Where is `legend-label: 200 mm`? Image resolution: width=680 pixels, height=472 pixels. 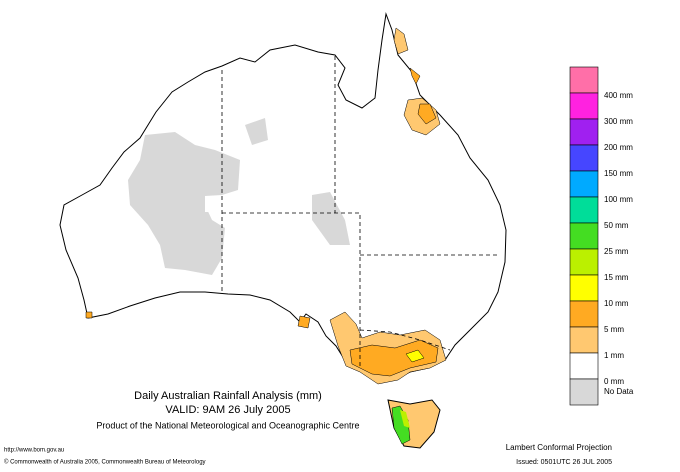
legend-label: 200 mm is located at coordinates (618, 147).